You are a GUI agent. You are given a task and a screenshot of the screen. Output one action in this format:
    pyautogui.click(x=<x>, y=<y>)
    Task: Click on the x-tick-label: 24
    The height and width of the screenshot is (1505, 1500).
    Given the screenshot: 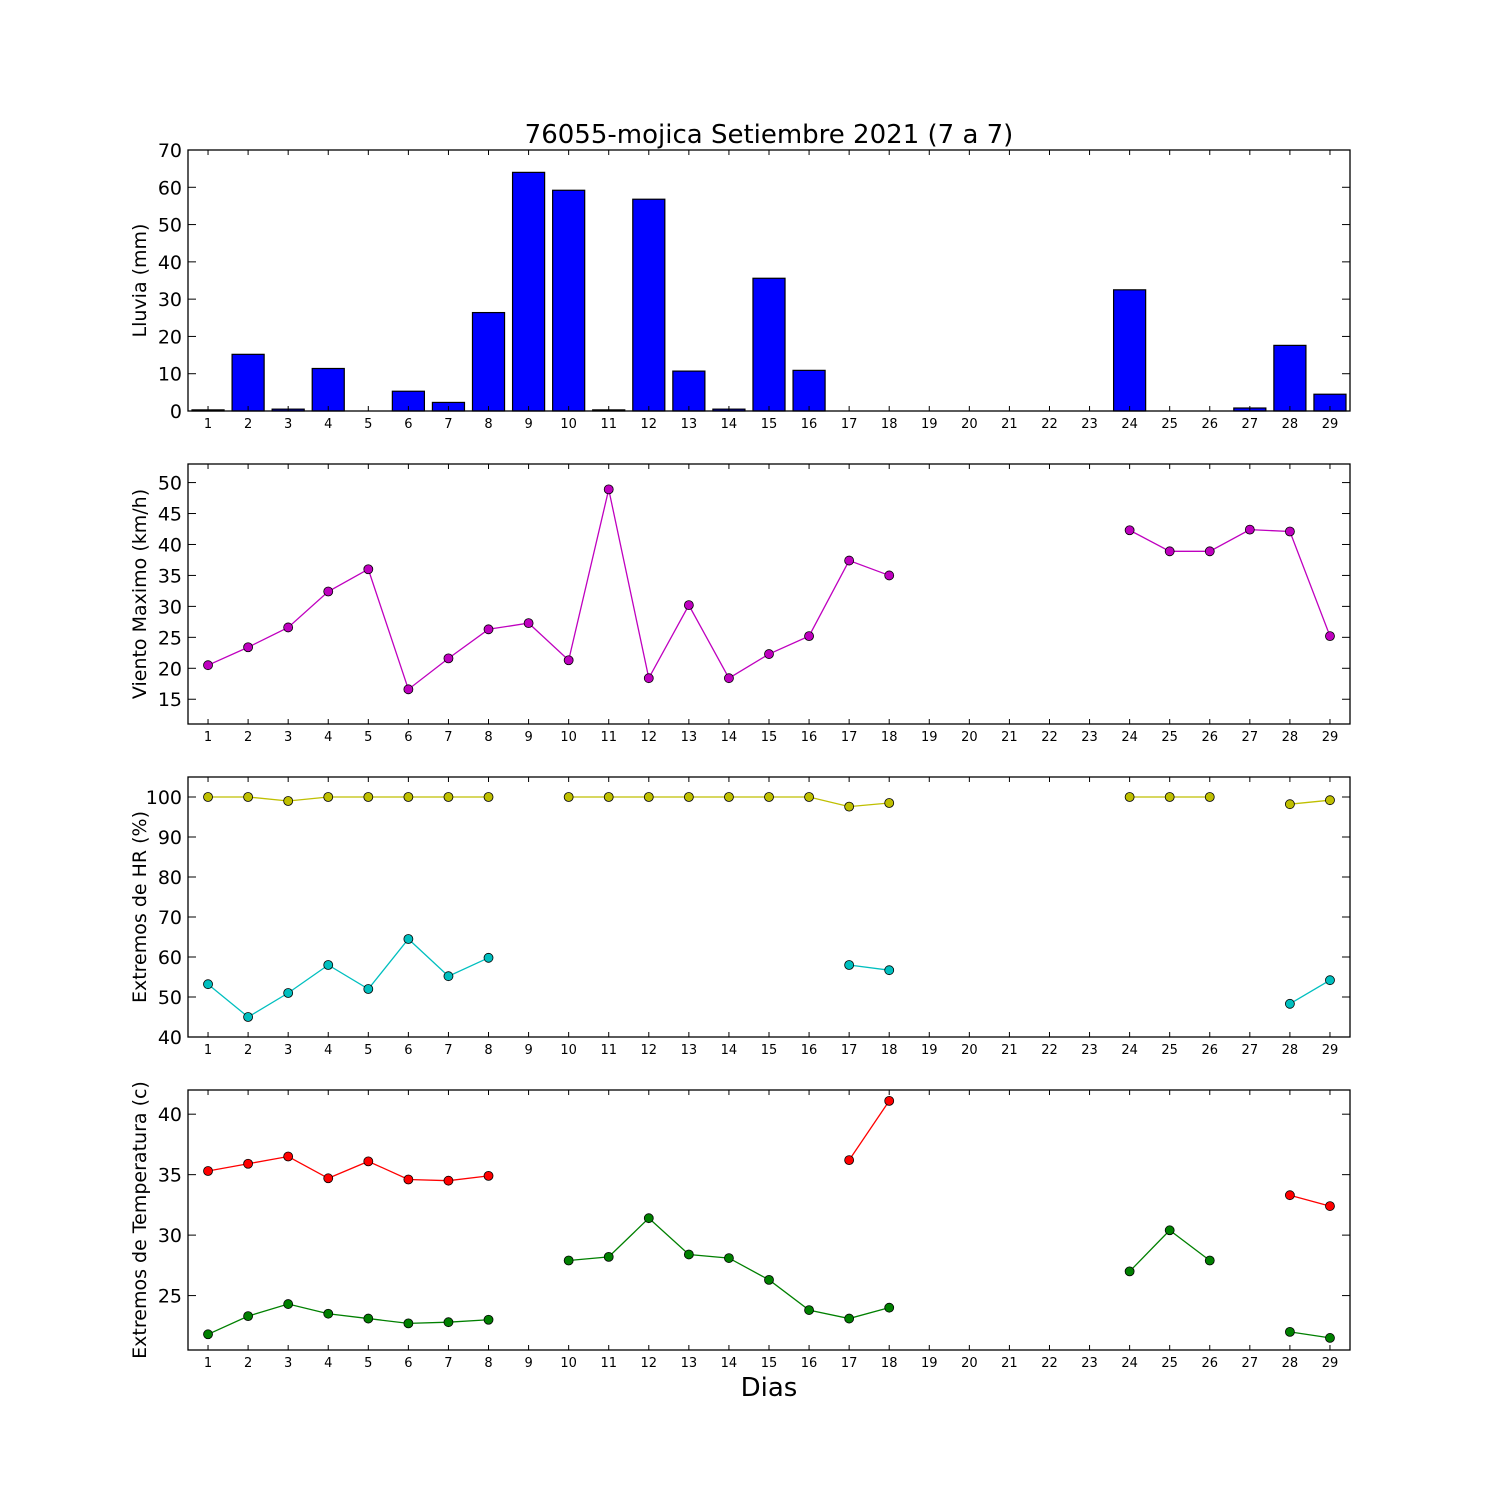 What is the action you would take?
    pyautogui.click(x=1129, y=1050)
    